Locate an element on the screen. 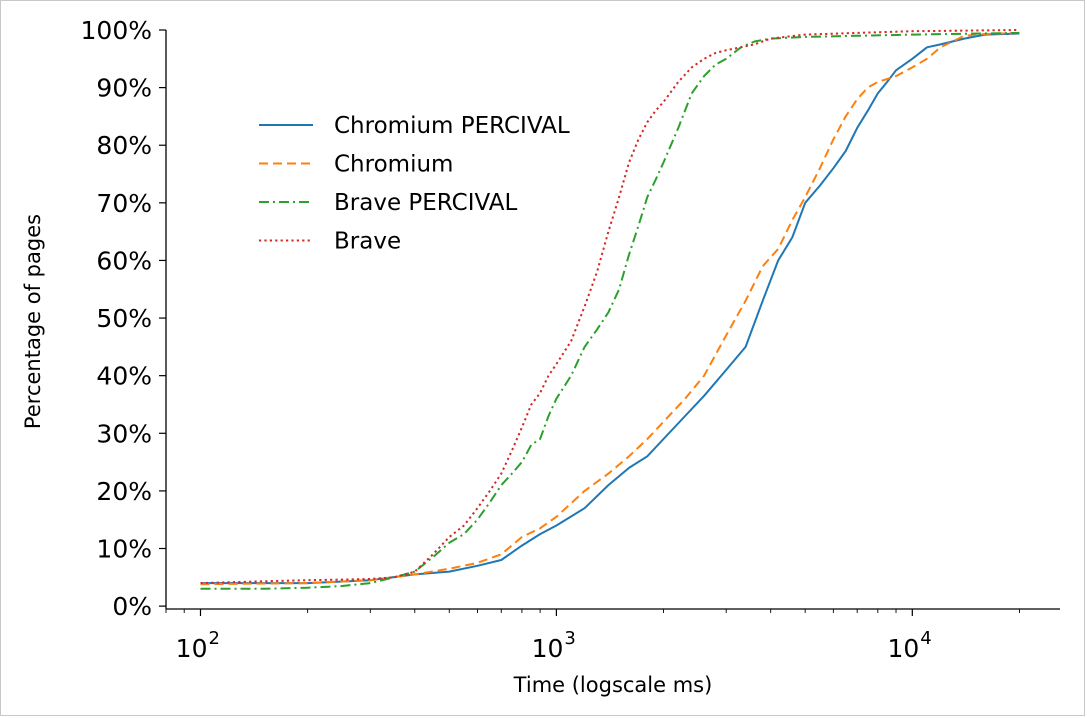  legend-label: Brave is located at coordinates (367, 242).